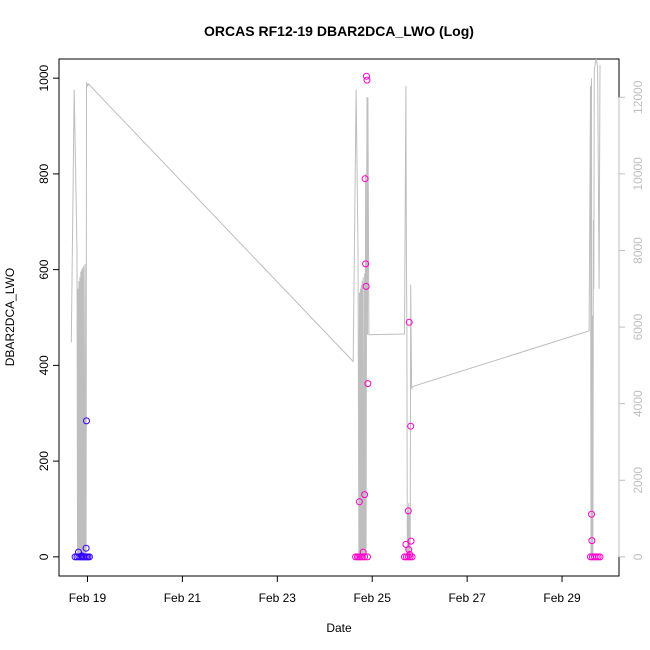 Image resolution: width=650 pixels, height=650 pixels. Describe the element at coordinates (339, 31) in the screenshot. I see `chart-title: ORCAS RF12-19 DBAR2DCA_LWO (Log)` at that location.